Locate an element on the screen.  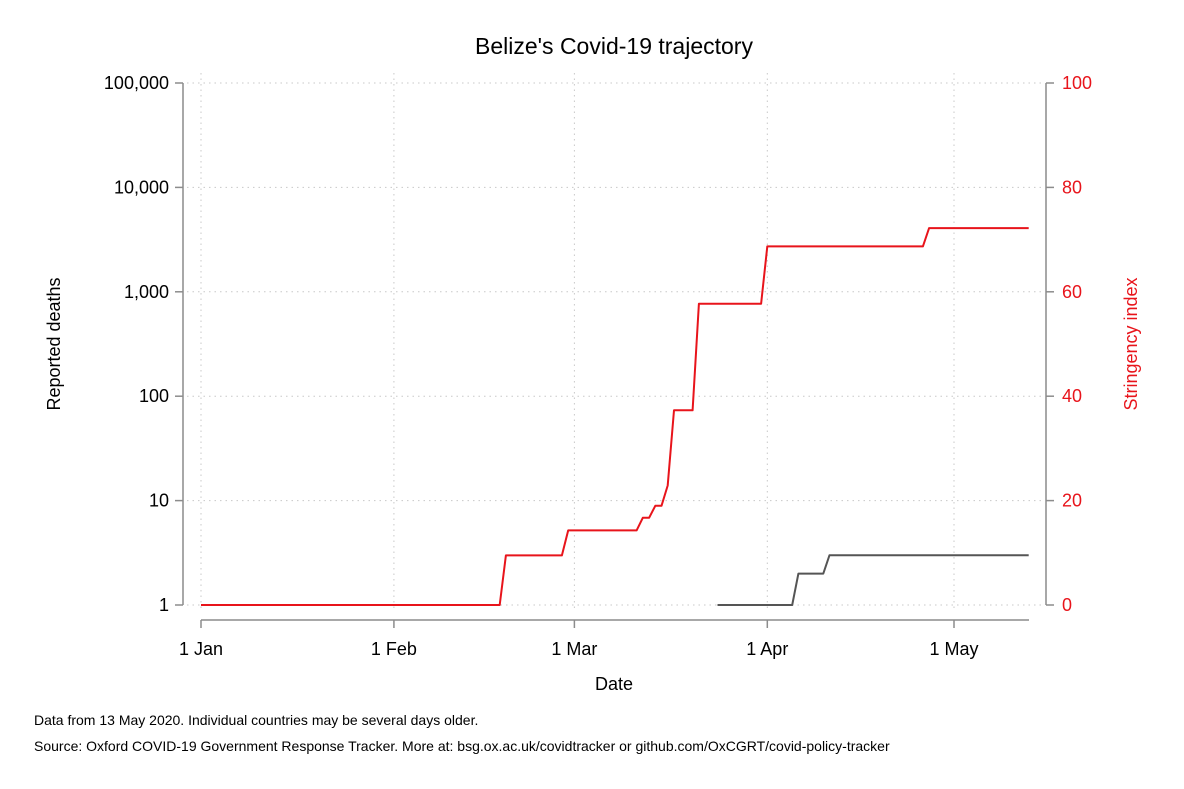
x-tick-label: 1 Feb is located at coordinates (394, 649).